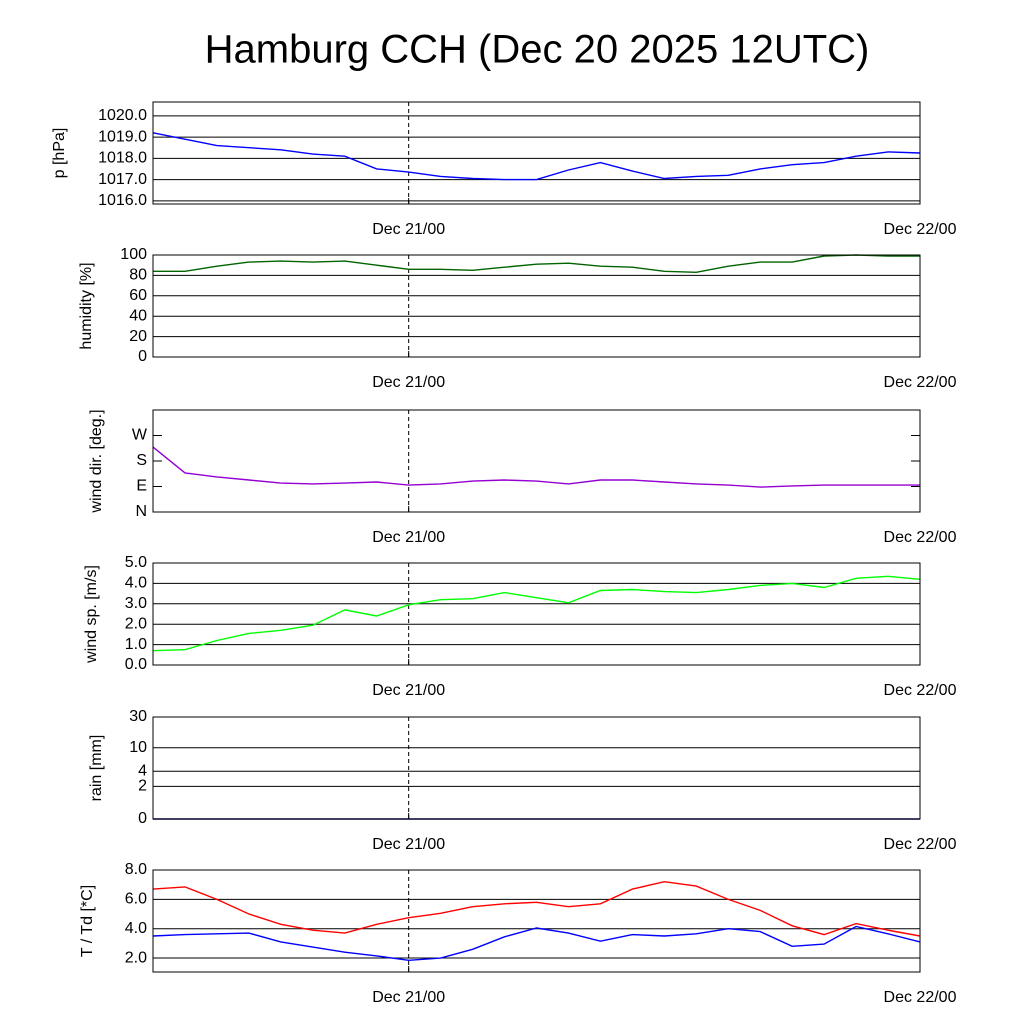  Describe the element at coordinates (138, 716) in the screenshot. I see `y-tick-label: 30` at that location.